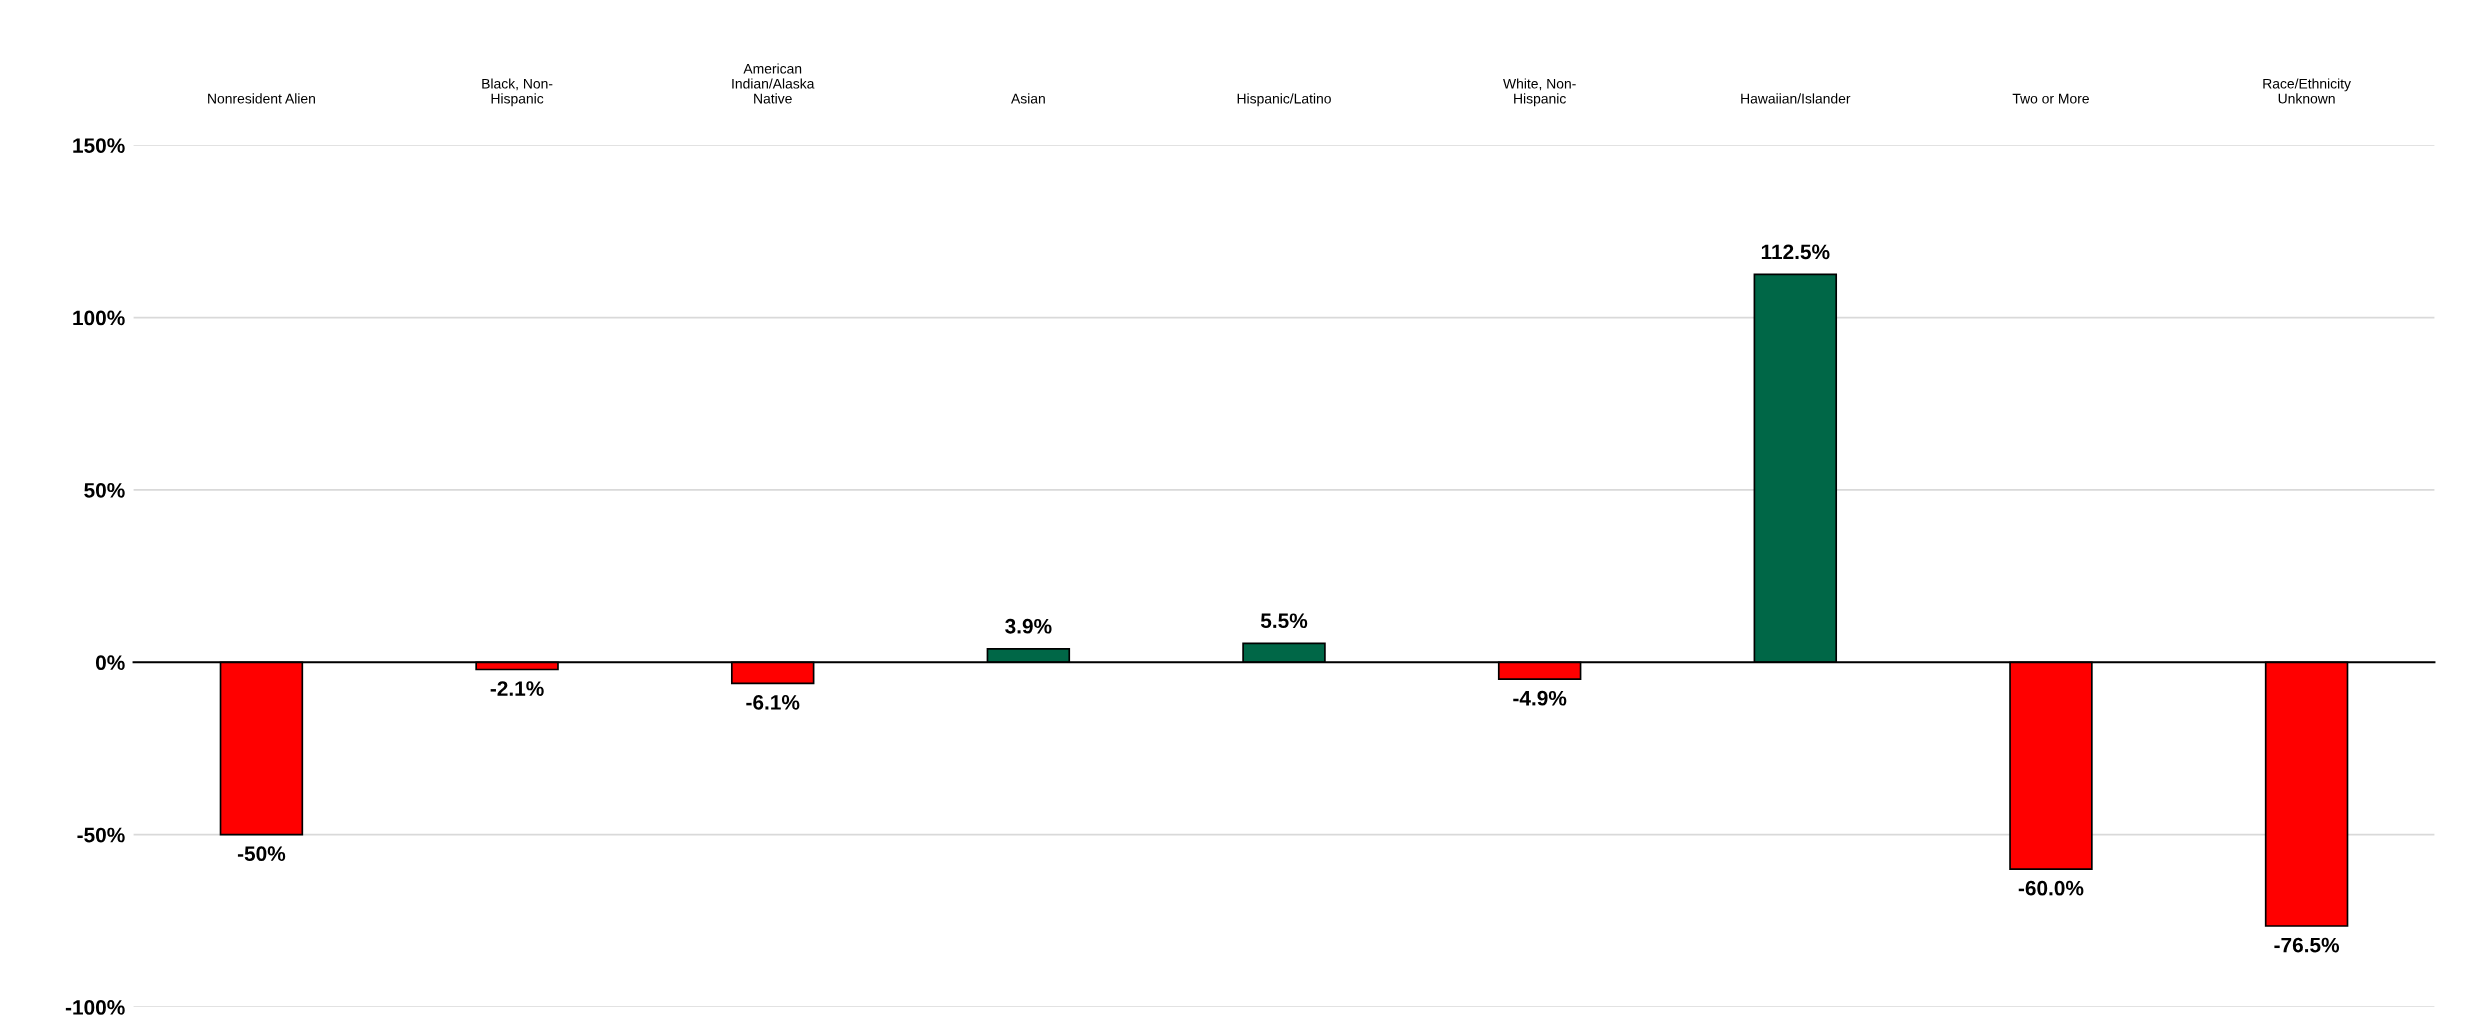  What do you see at coordinates (261, 98) in the screenshot?
I see `x-tick-label: Nonresident Alien` at bounding box center [261, 98].